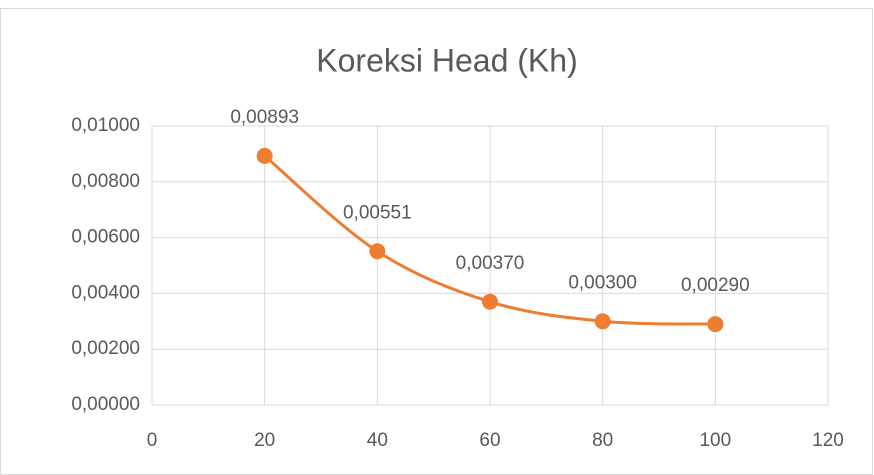 The width and height of the screenshot is (874, 475). I want to click on y-tick-label: 0,00800, so click(105, 181).